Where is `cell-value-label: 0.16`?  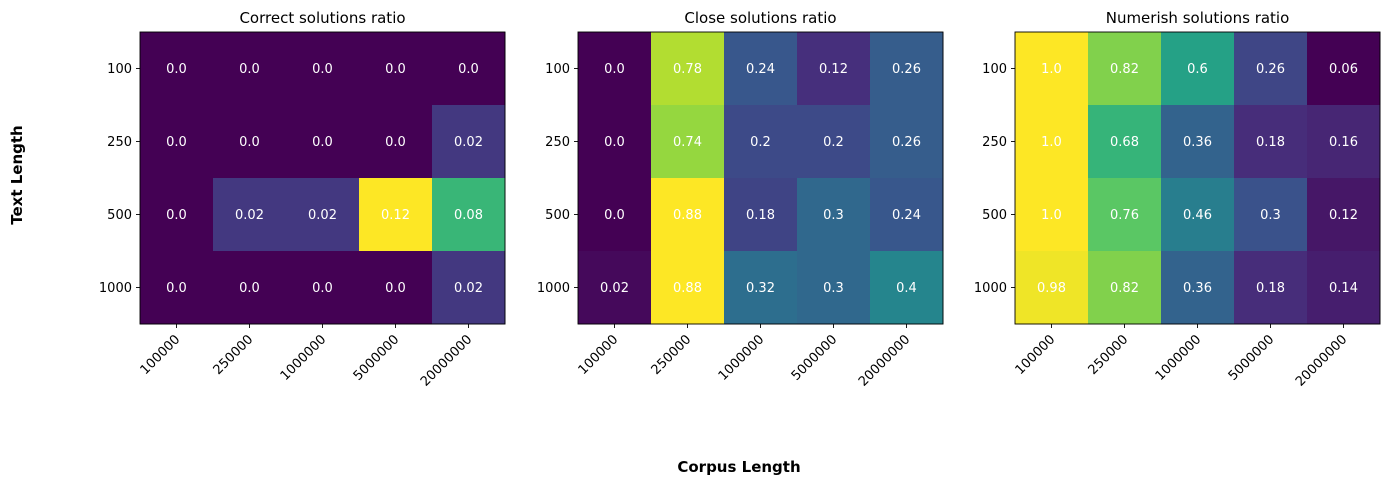
cell-value-label: 0.16 is located at coordinates (1343, 142).